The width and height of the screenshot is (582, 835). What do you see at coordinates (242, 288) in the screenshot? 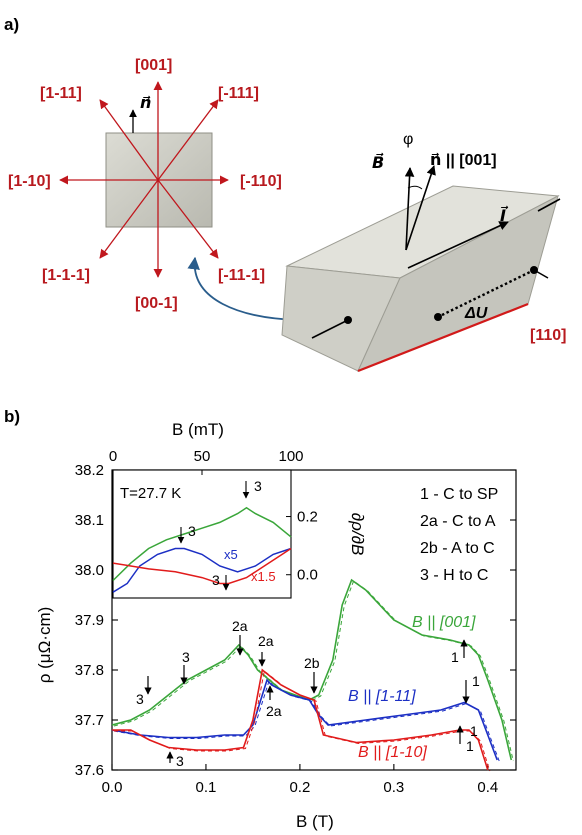
I see `link-arrow` at bounding box center [242, 288].